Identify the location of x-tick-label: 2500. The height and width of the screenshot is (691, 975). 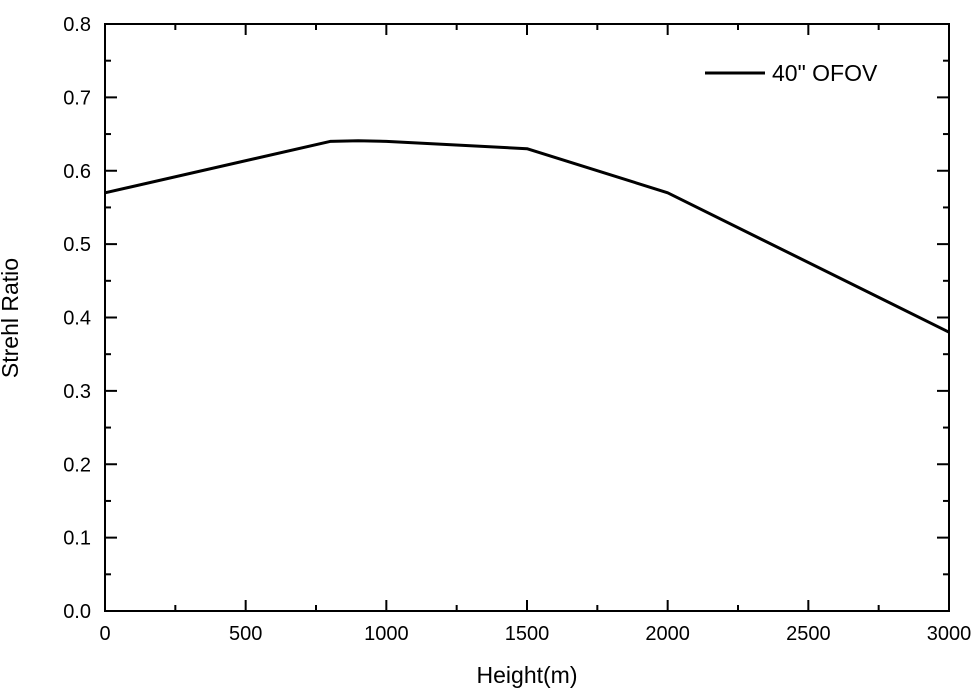
(808, 634).